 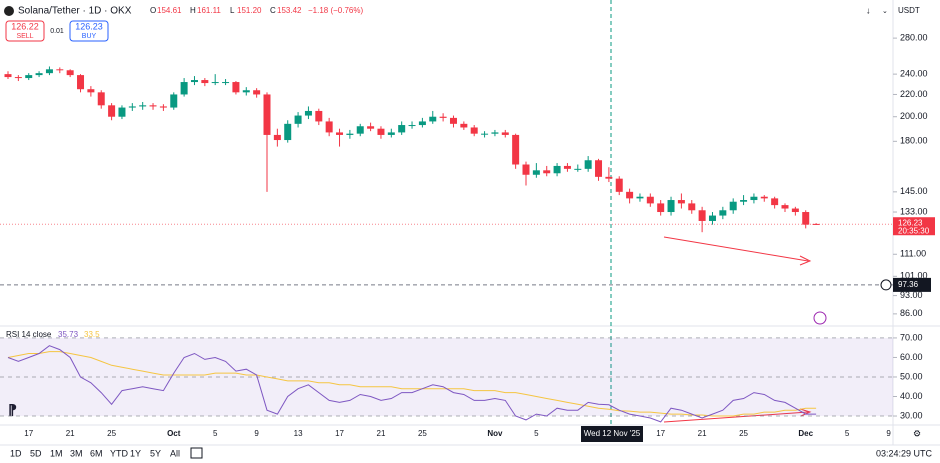 What do you see at coordinates (913, 254) in the screenshot?
I see `y-tick-label: 111.00` at bounding box center [913, 254].